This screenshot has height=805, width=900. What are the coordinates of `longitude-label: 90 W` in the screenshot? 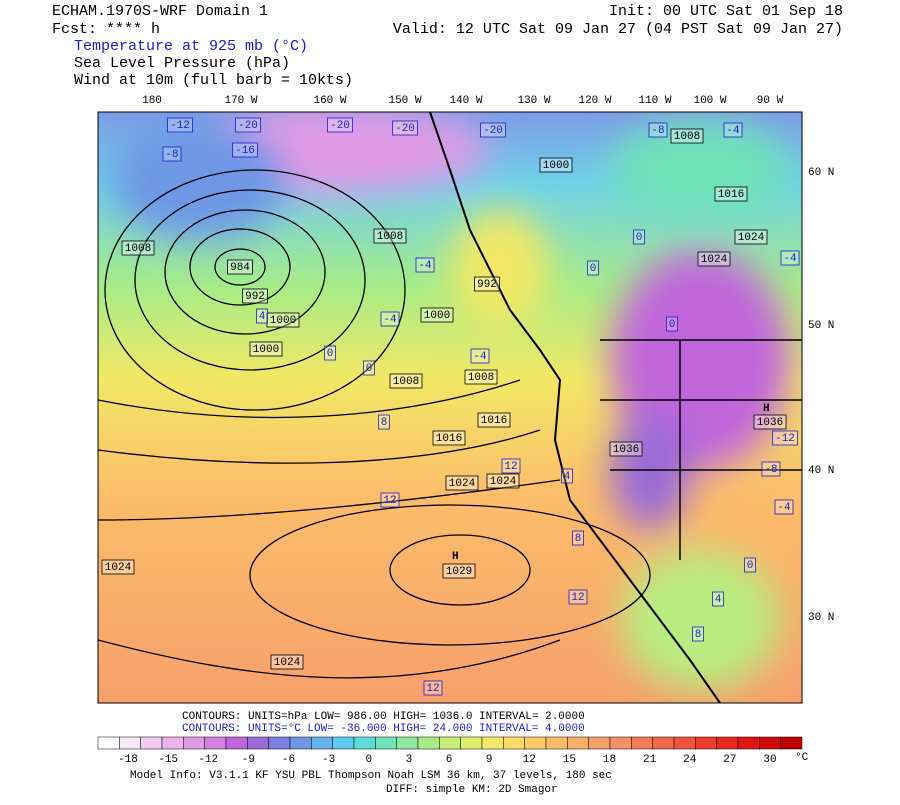 It's located at (770, 101).